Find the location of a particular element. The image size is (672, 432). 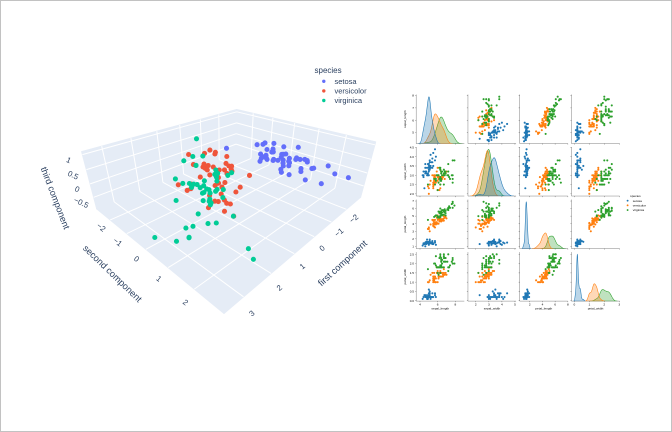

svg-text: 0.0 is located at coordinates (412, 301).